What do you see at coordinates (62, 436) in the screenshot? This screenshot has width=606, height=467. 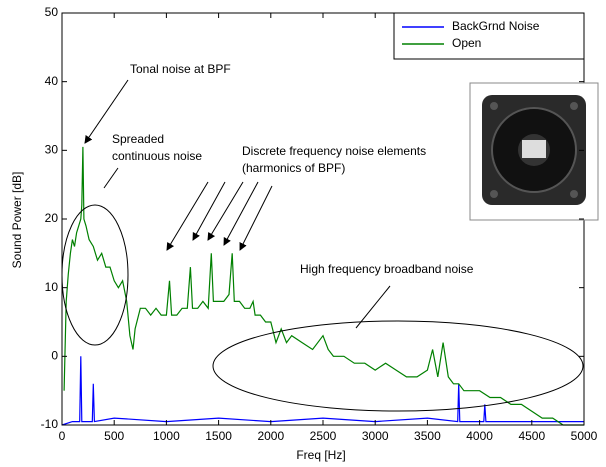 I see `x-tick-label: 0` at bounding box center [62, 436].